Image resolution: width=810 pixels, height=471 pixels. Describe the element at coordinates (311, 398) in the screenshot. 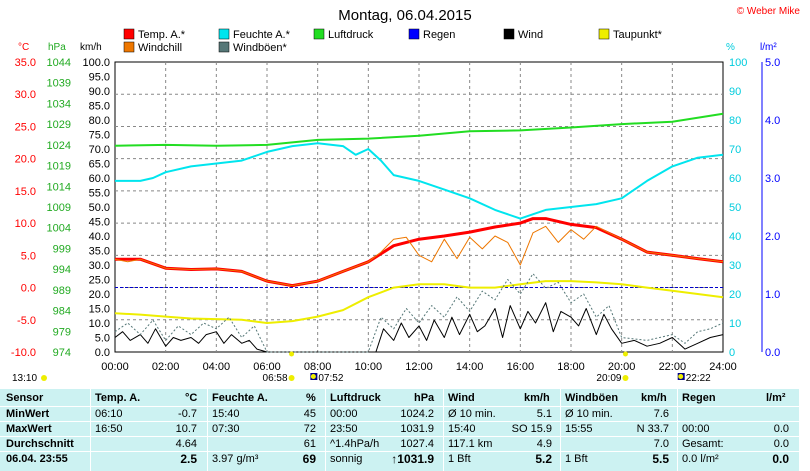

I see `header-hum-unit: %` at that location.